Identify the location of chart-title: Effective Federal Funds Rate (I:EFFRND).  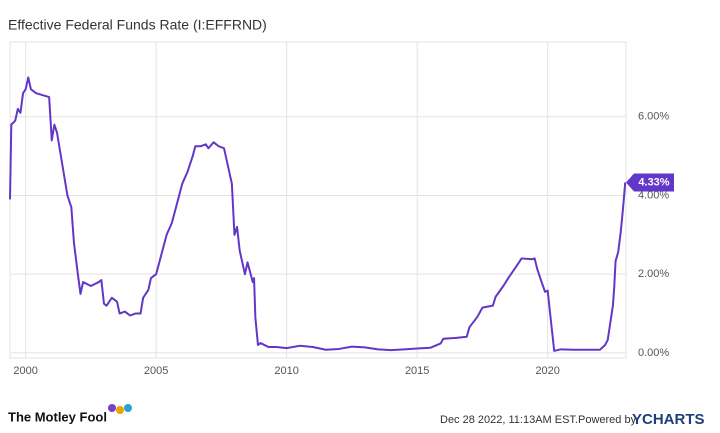
(137, 25).